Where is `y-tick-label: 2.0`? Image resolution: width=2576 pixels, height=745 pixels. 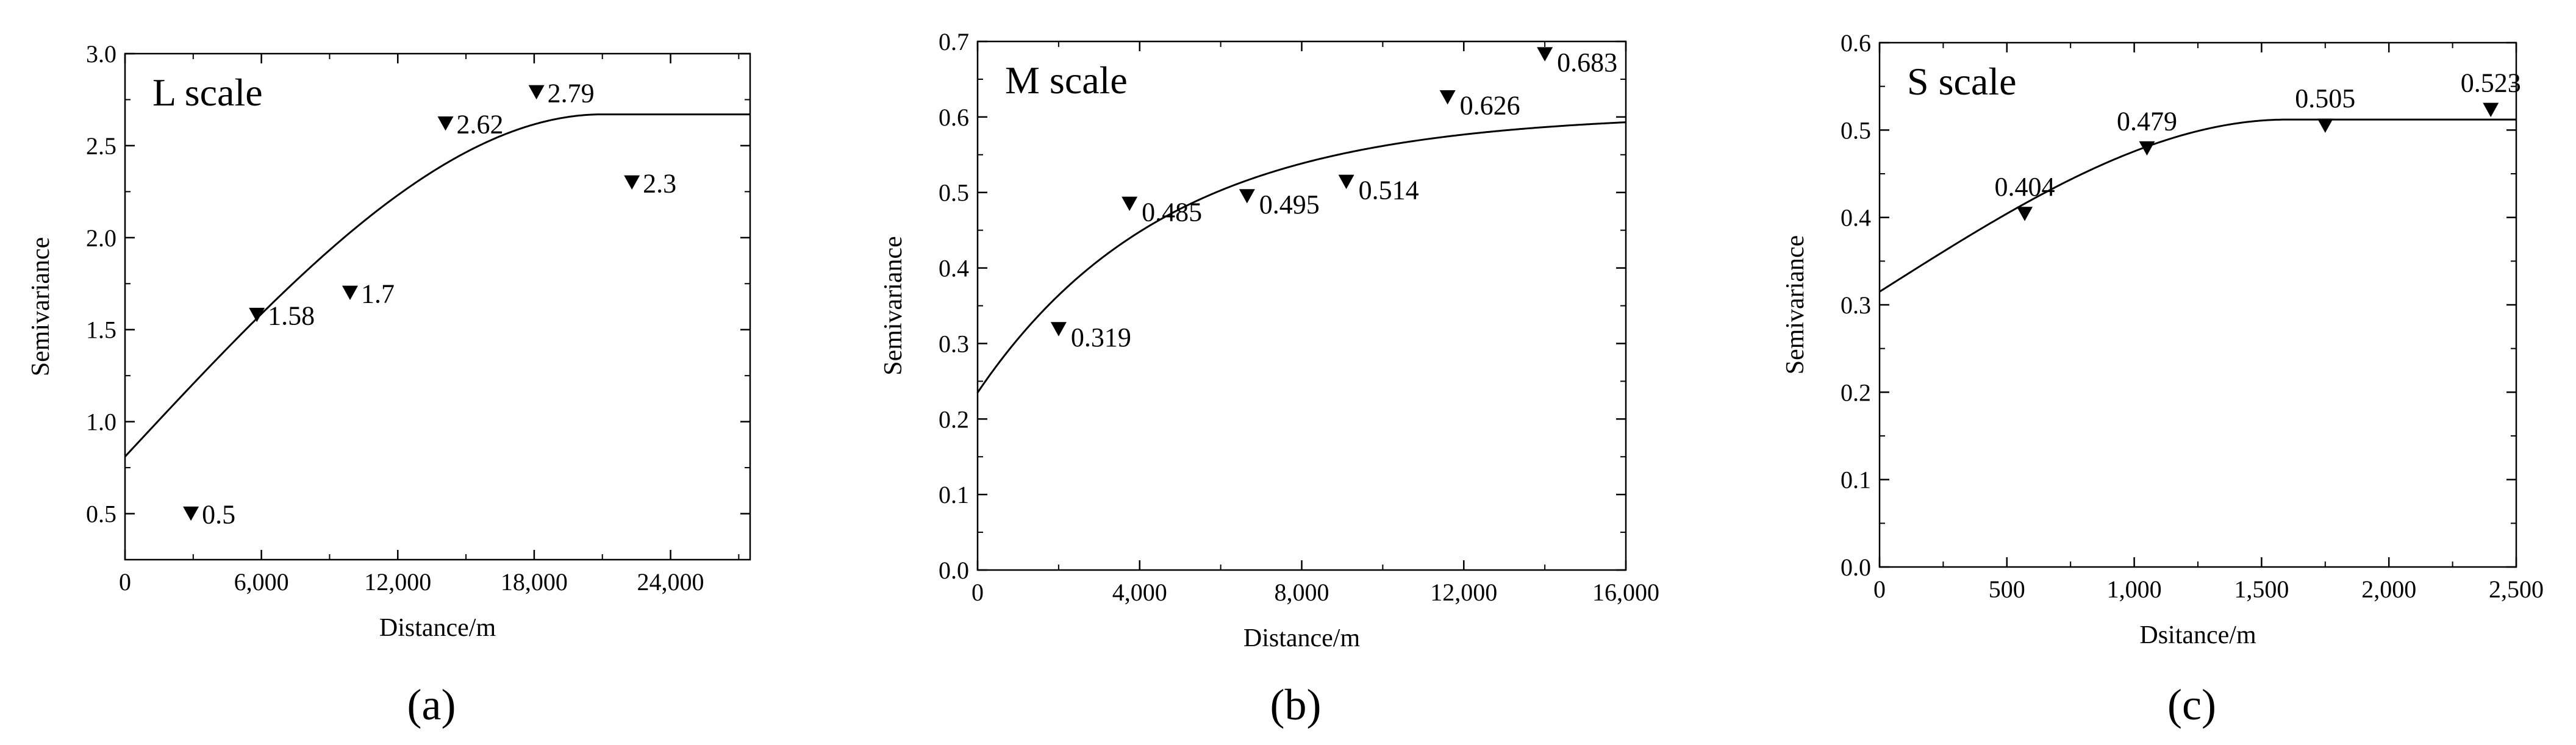
y-tick-label: 2.0 is located at coordinates (101, 238).